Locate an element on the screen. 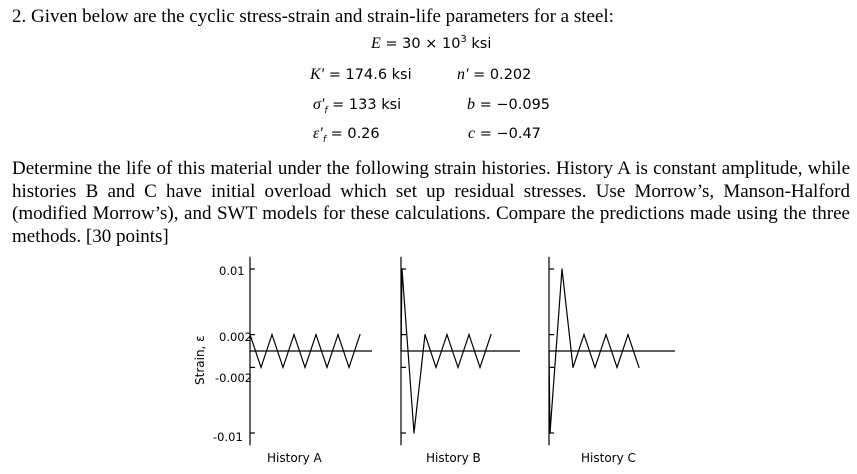  caption-history-c: History C is located at coordinates (608, 458).